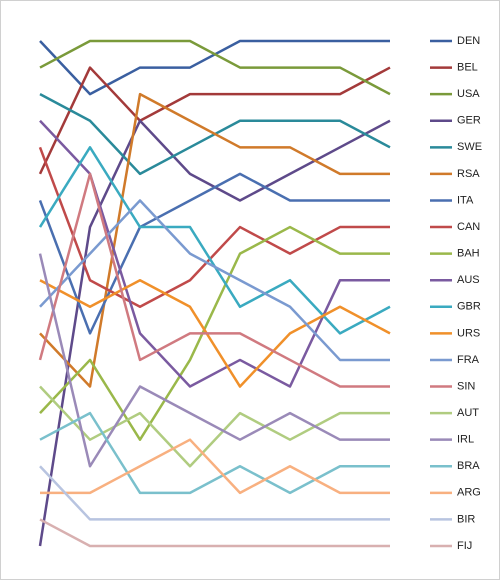 The image size is (500, 580). Describe the element at coordinates (468, 254) in the screenshot. I see `legend-label: BAH` at that location.